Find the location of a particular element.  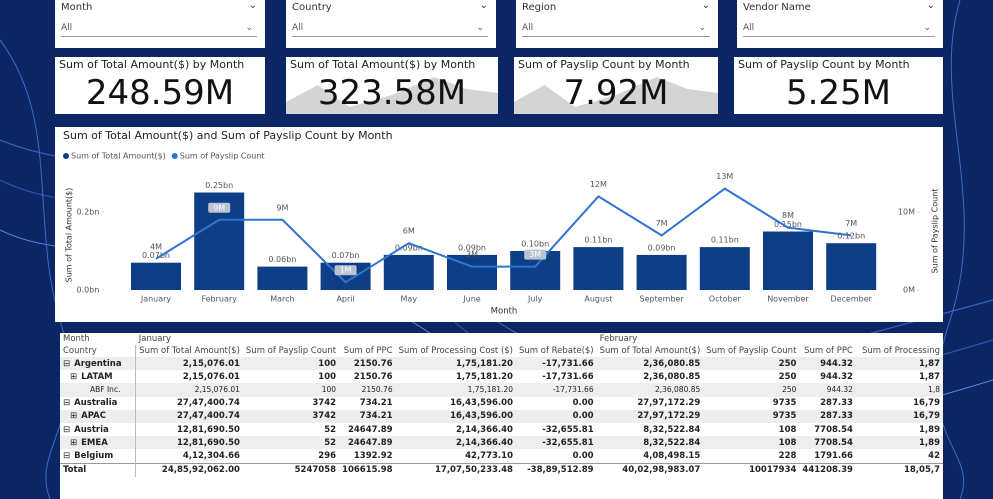

sparkline-bg is located at coordinates (392, 95).